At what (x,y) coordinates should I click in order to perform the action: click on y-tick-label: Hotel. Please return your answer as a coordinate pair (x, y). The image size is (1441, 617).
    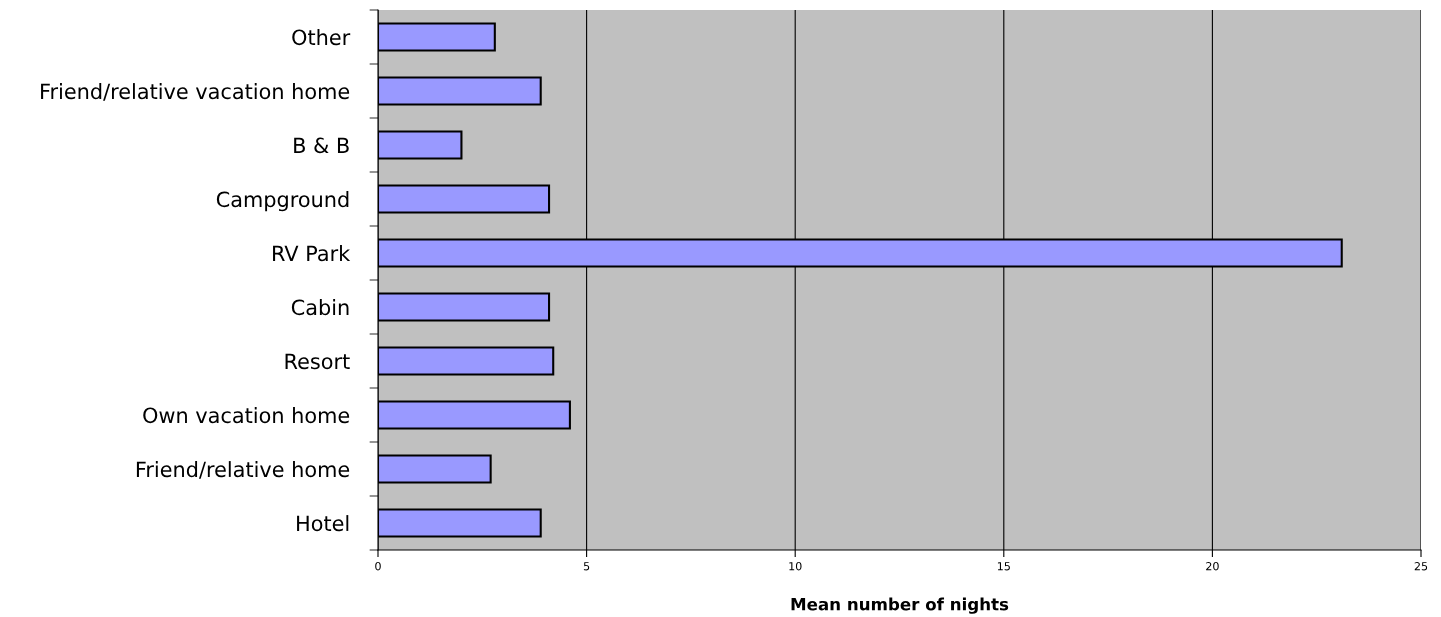
    Looking at the image, I should click on (323, 523).